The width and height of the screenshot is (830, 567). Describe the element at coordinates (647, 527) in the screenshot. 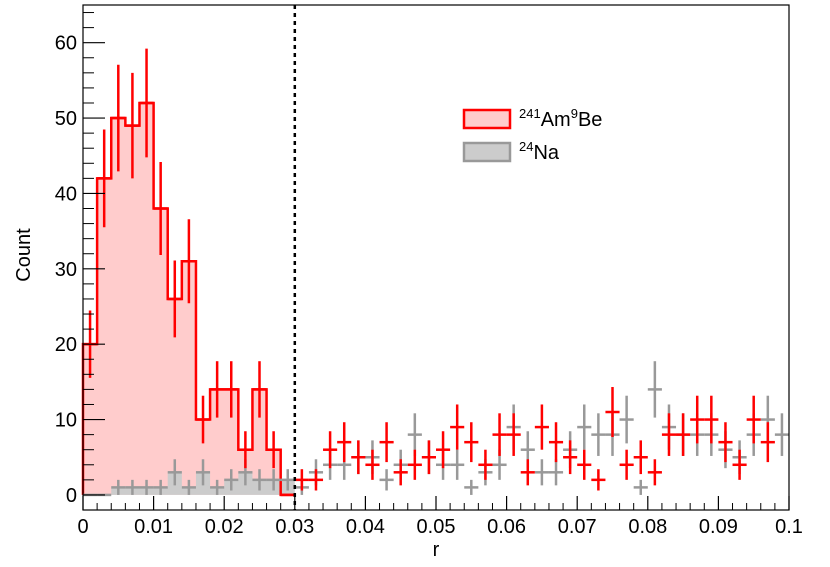

I see `x-tick-label: 0.08` at that location.